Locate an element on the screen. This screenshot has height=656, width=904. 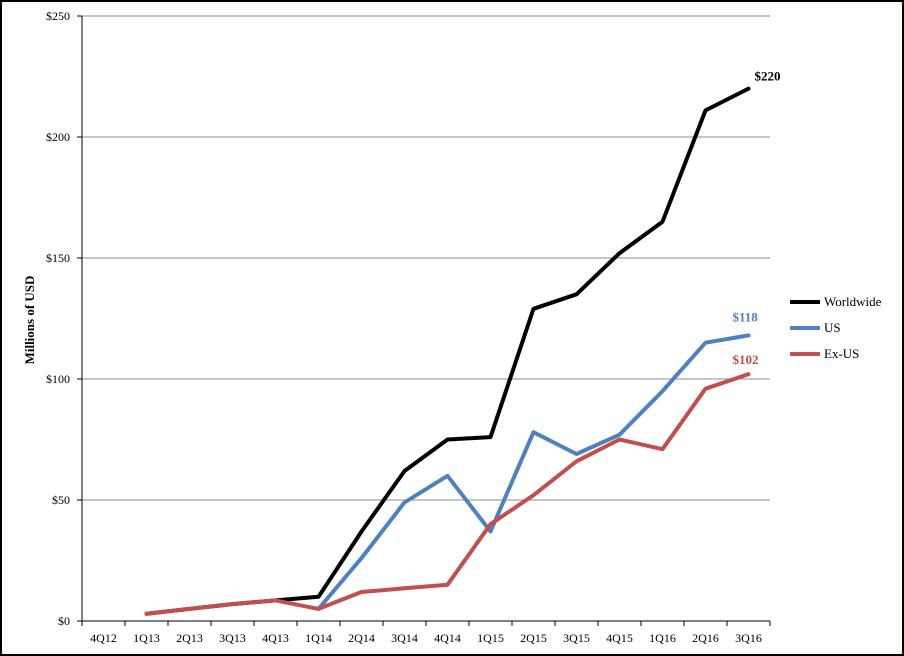
x-tick-label: 1Q14 is located at coordinates (318, 638).